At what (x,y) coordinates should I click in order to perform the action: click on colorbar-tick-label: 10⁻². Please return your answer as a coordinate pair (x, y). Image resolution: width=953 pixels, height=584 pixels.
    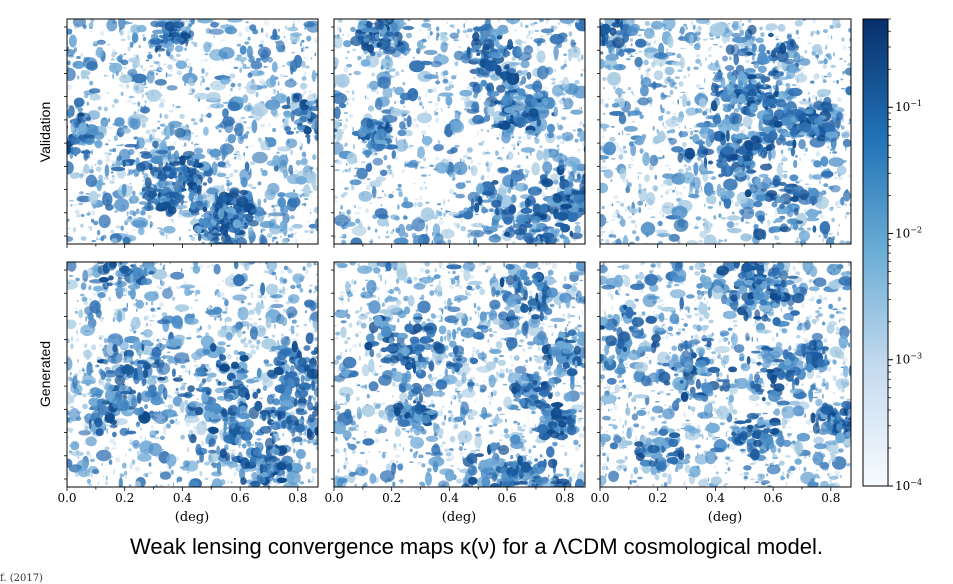
    Looking at the image, I should click on (908, 232).